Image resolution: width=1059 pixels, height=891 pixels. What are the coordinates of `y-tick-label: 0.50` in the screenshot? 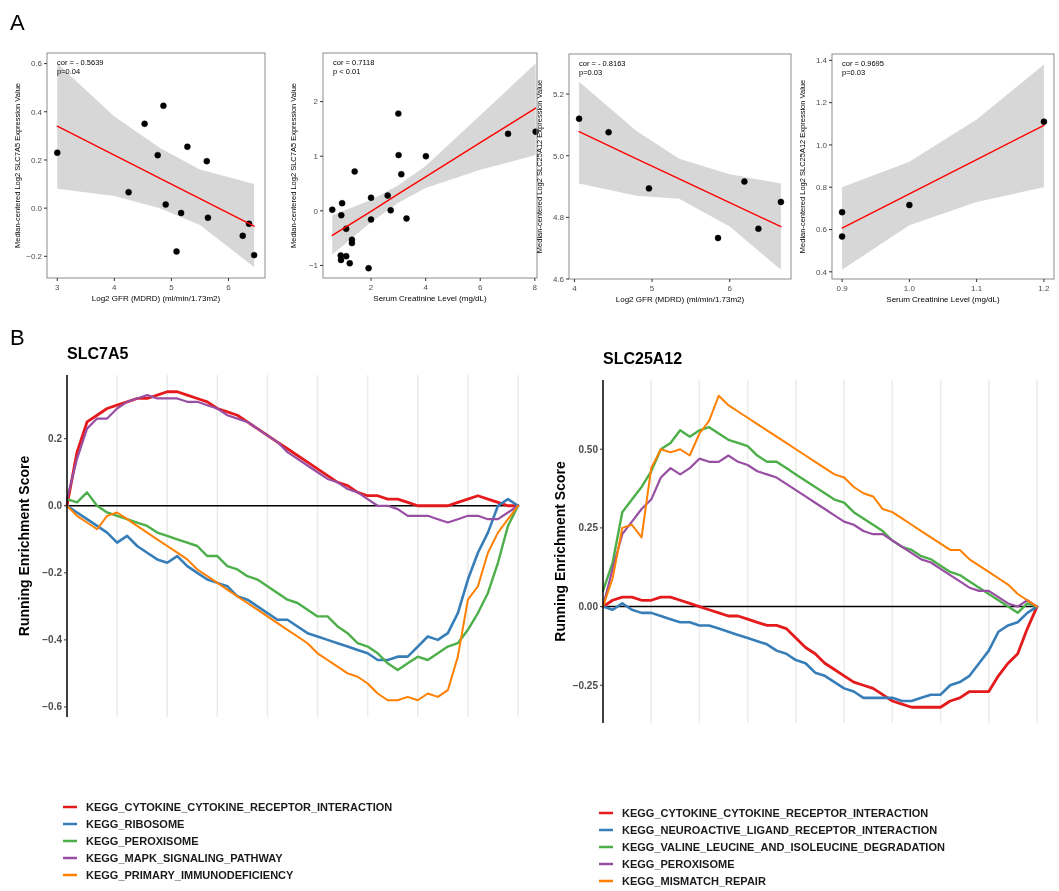 It's located at (588, 449).